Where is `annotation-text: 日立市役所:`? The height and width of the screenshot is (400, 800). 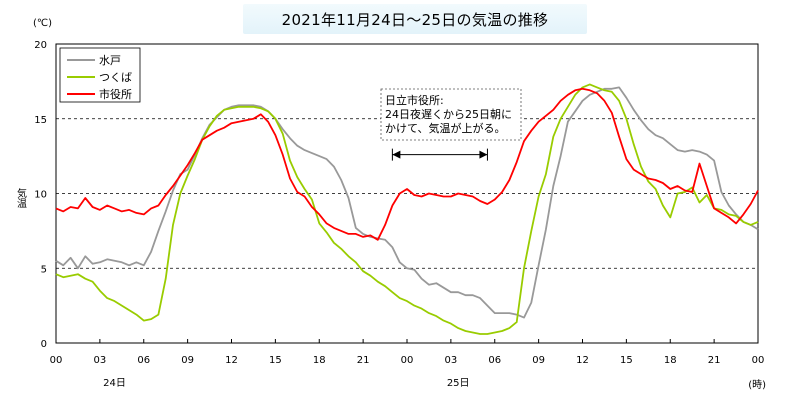 annotation-text: 日立市役所: is located at coordinates (414, 100).